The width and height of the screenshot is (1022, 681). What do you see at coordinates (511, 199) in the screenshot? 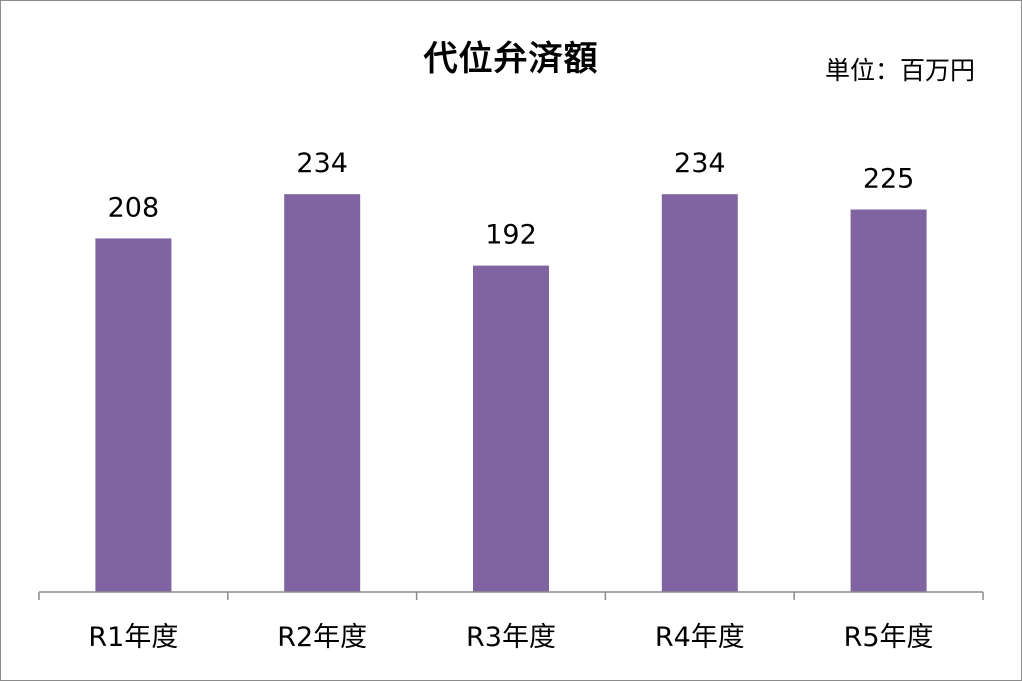
I see `data-labels-layer: 208 234 192 234 225` at bounding box center [511, 199].